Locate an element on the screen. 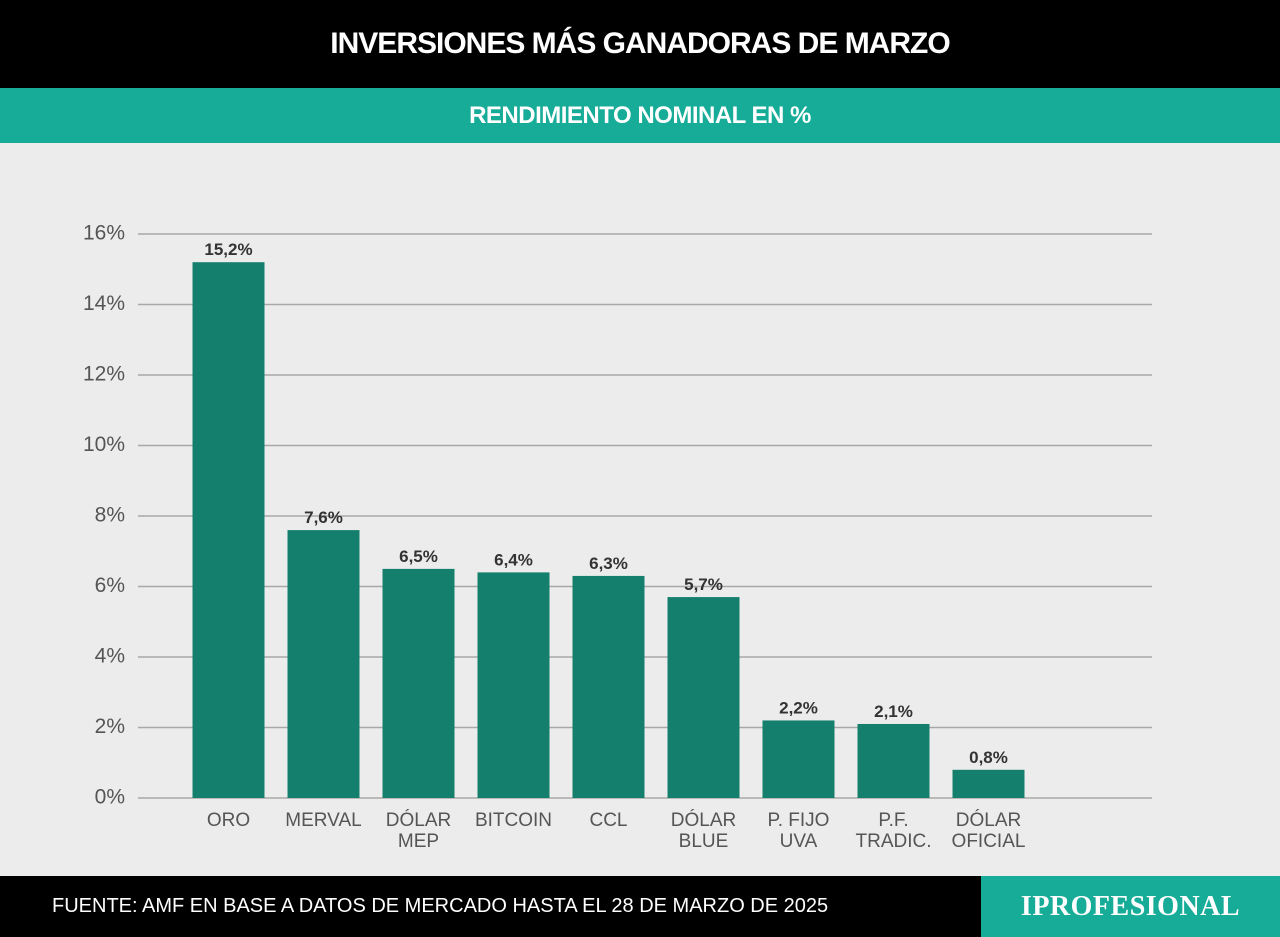 The height and width of the screenshot is (937, 1280). y-tick-label: 8% is located at coordinates (110, 515).